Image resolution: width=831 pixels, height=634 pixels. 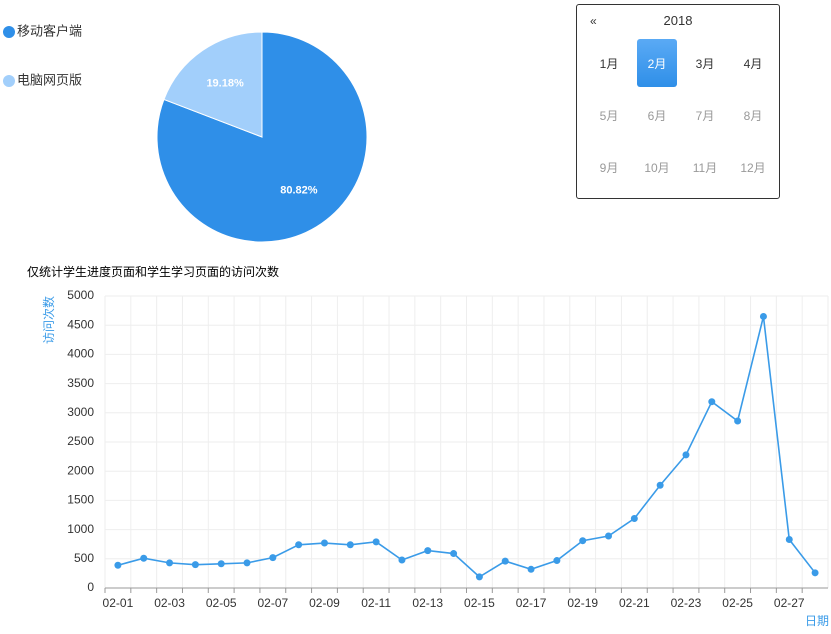 What do you see at coordinates (272, 603) in the screenshot?
I see `x-tick-label: 02-07` at bounding box center [272, 603].